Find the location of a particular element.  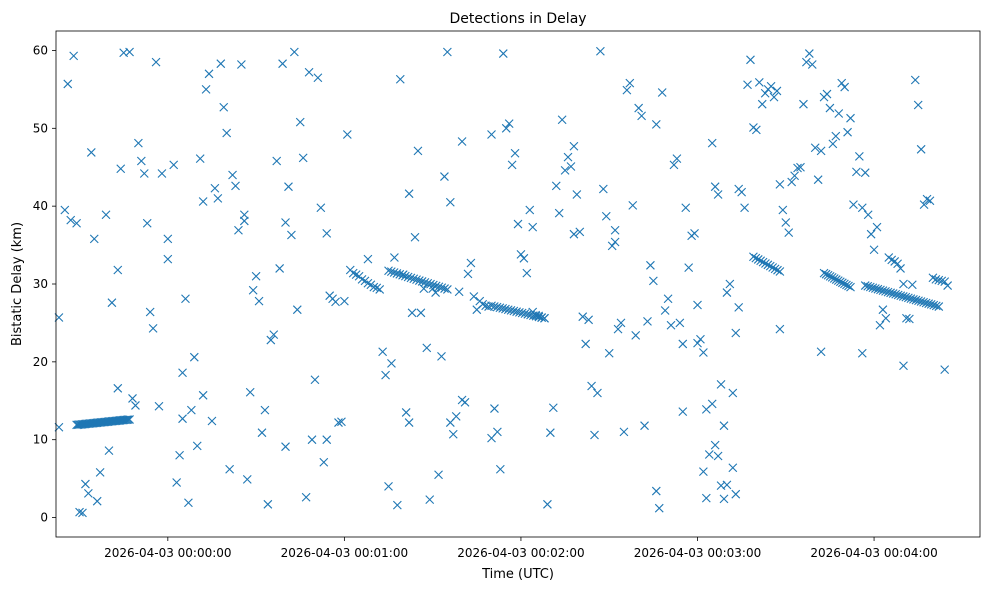

y-tick-label: 60 is located at coordinates (40, 50).